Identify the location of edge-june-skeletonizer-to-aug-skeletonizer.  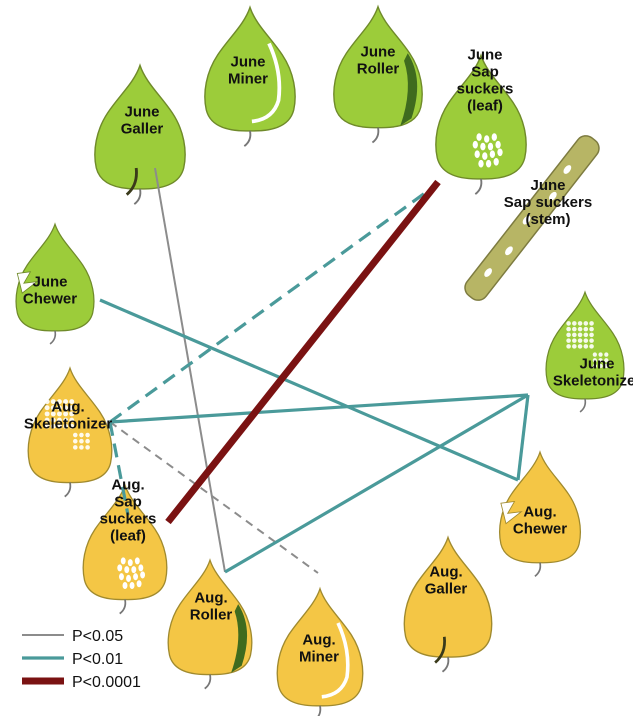
(319, 408).